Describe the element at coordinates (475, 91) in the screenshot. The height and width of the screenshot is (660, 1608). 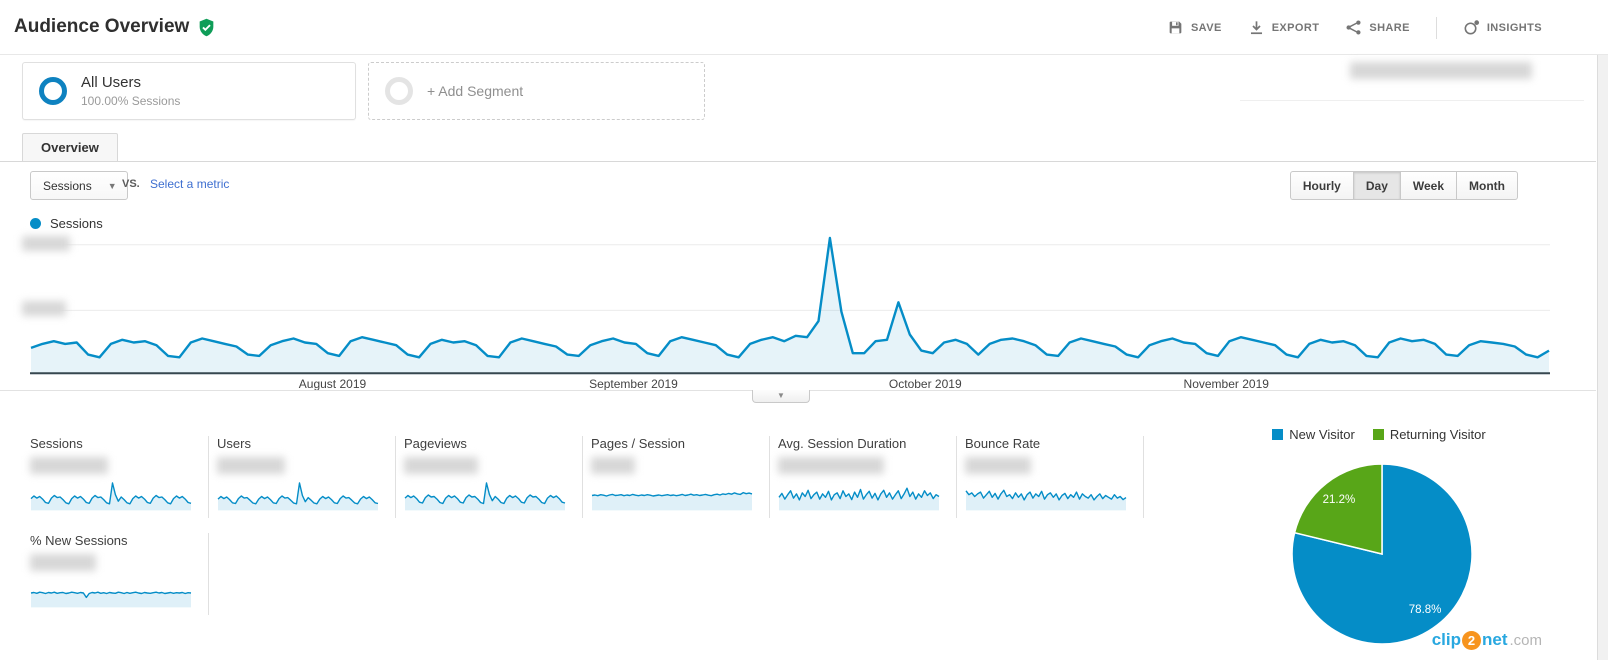
I see `add-segment-label: + Add Segment` at that location.